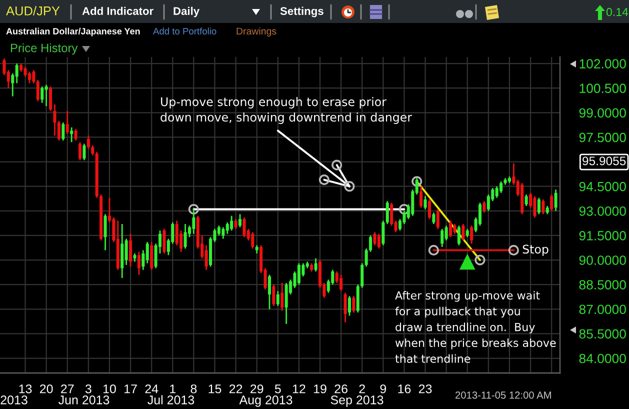 The width and height of the screenshot is (629, 409). I want to click on x-tick-label: 20, so click(46, 389).